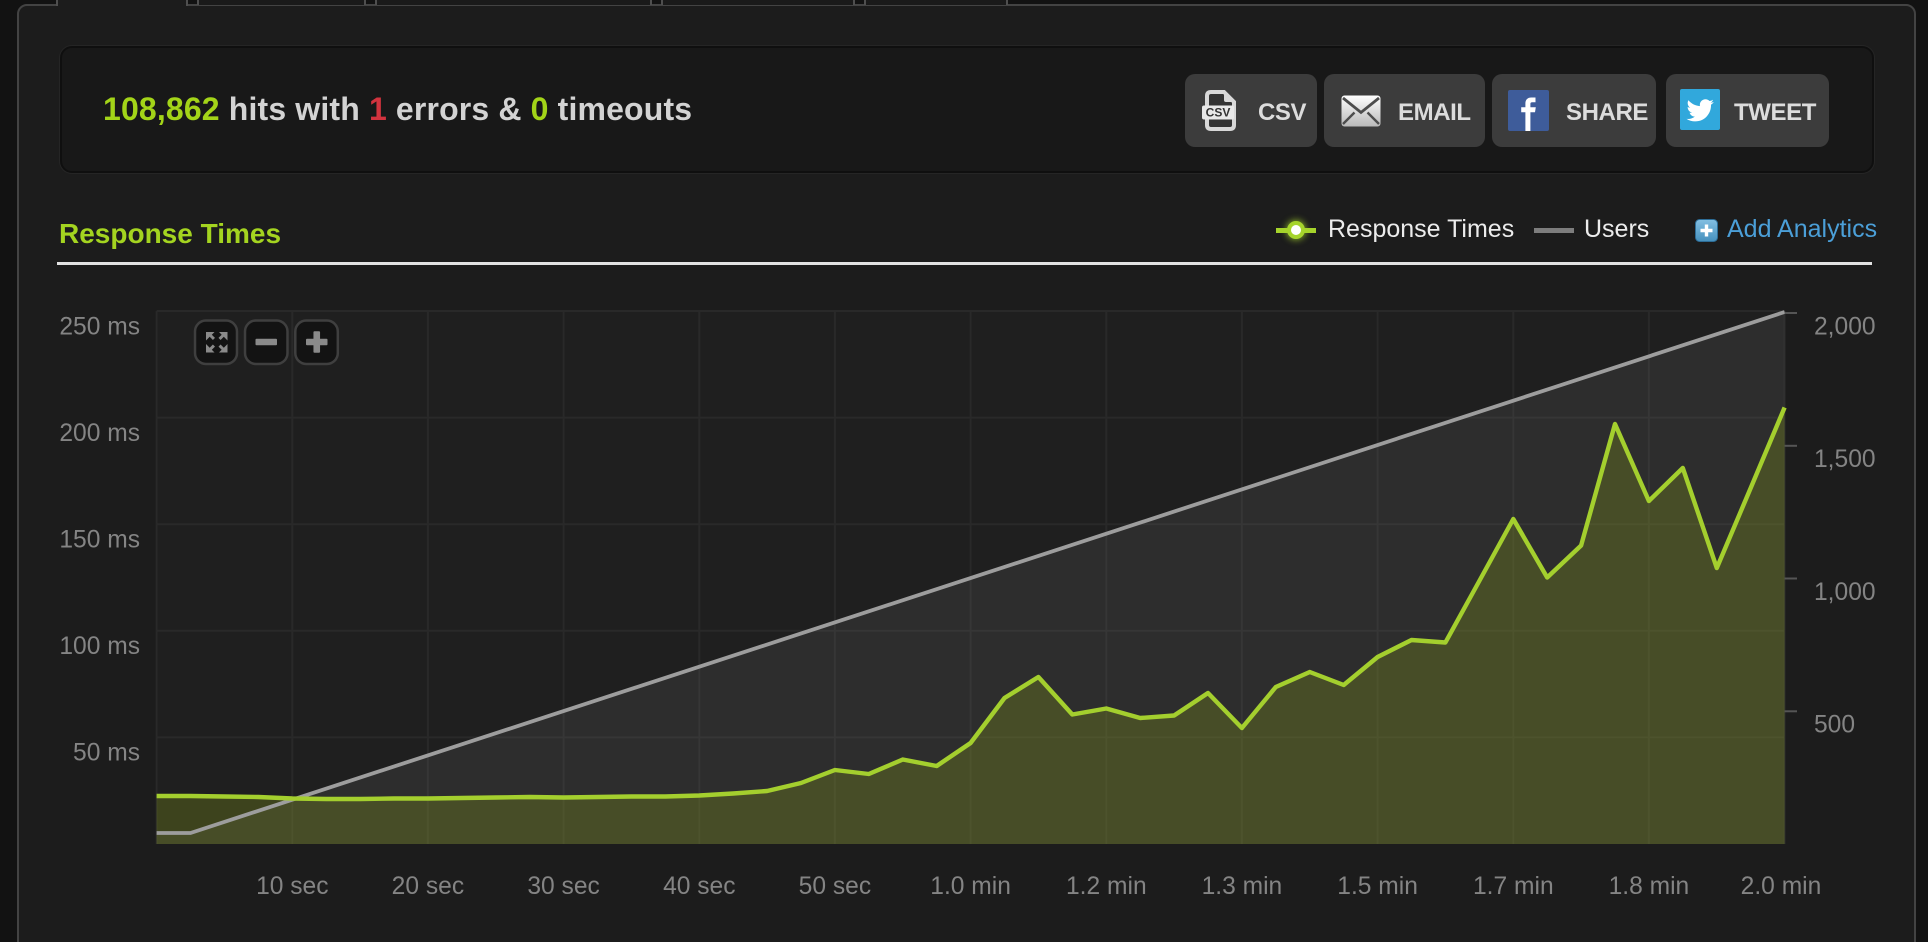 The image size is (1928, 942). I want to click on svg-text: 2.0 min, so click(1781, 886).